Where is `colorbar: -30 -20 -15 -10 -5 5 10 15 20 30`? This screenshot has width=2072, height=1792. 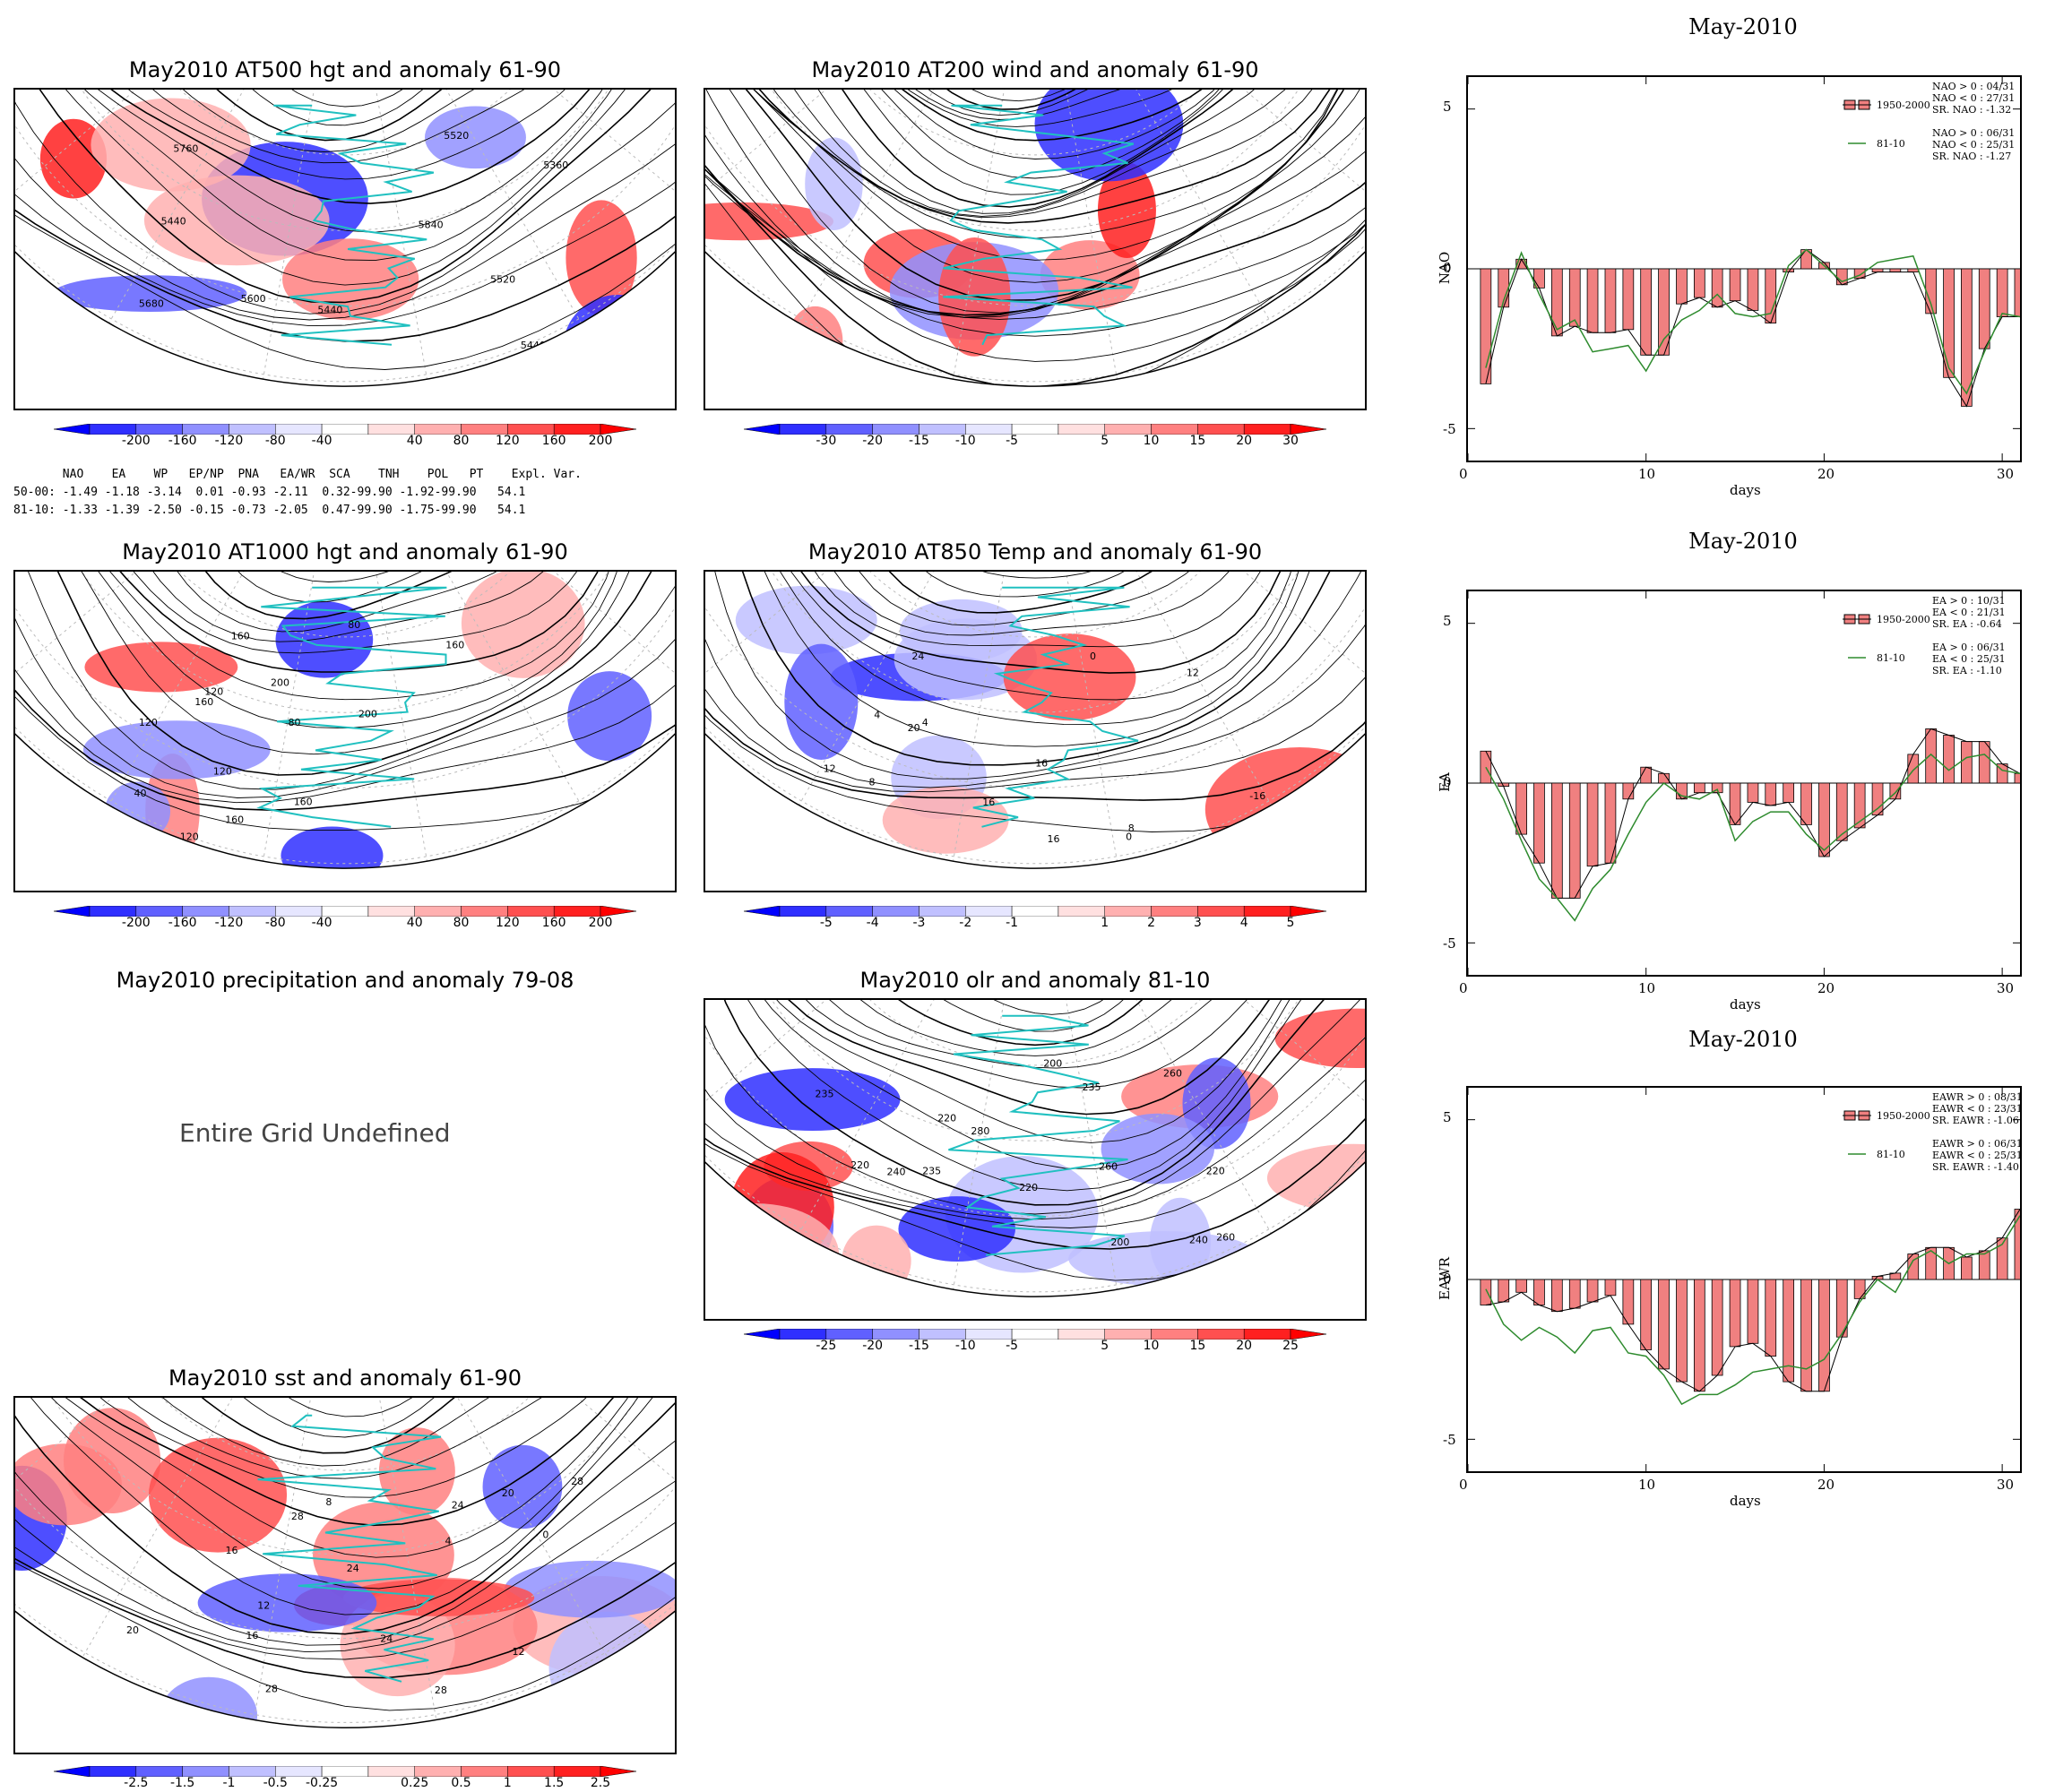
colorbar: -30 -20 -15 -10 -5 5 10 15 20 30 is located at coordinates (1035, 434).